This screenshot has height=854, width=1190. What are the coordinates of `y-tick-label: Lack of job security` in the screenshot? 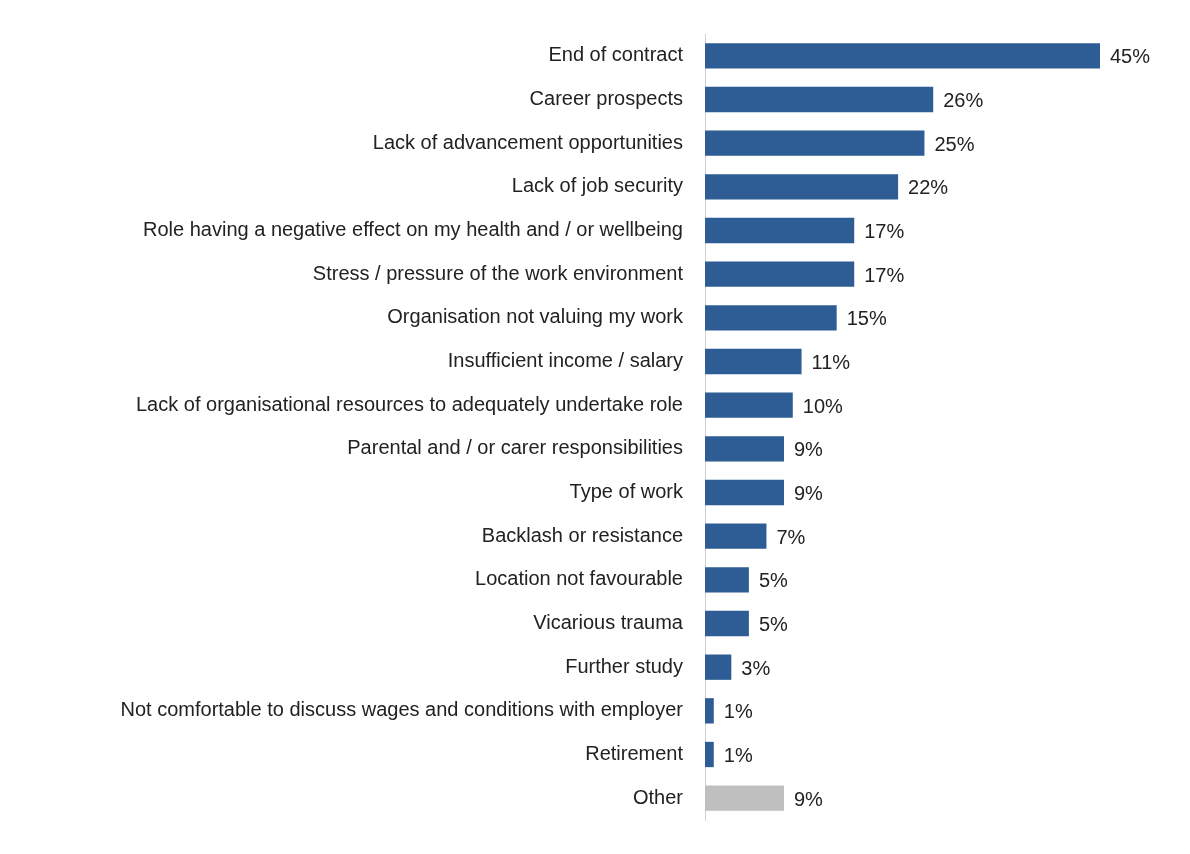 It's located at (597, 185).